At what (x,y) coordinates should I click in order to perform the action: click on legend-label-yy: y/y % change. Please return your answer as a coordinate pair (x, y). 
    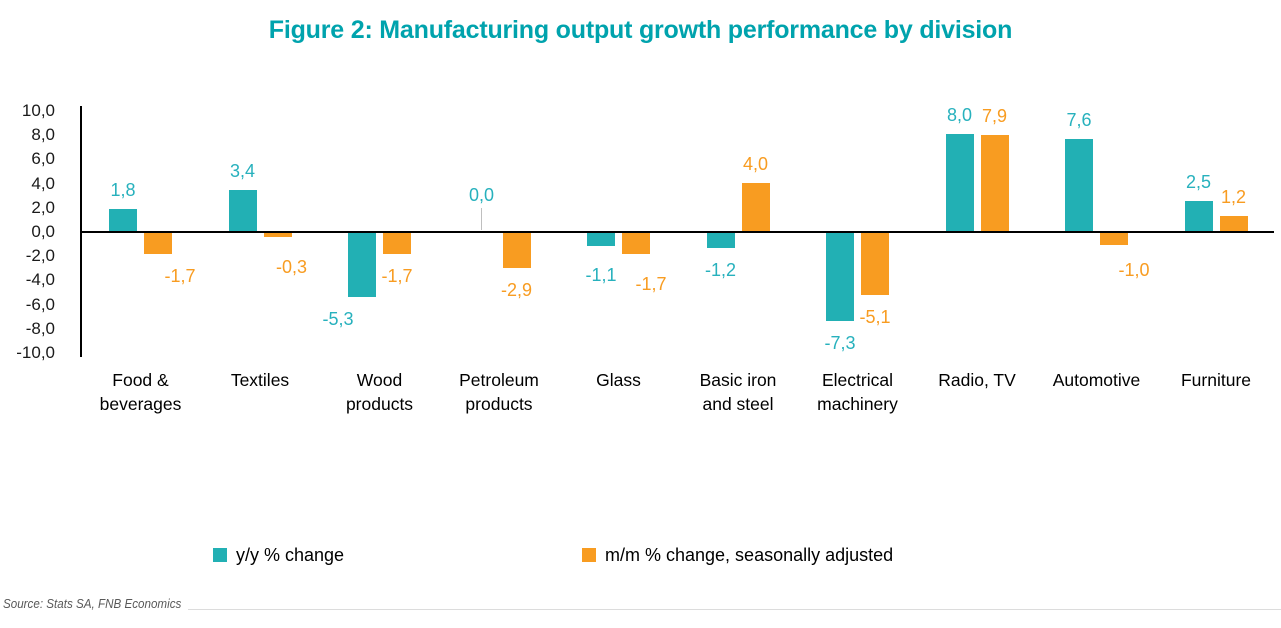
    Looking at the image, I should click on (290, 554).